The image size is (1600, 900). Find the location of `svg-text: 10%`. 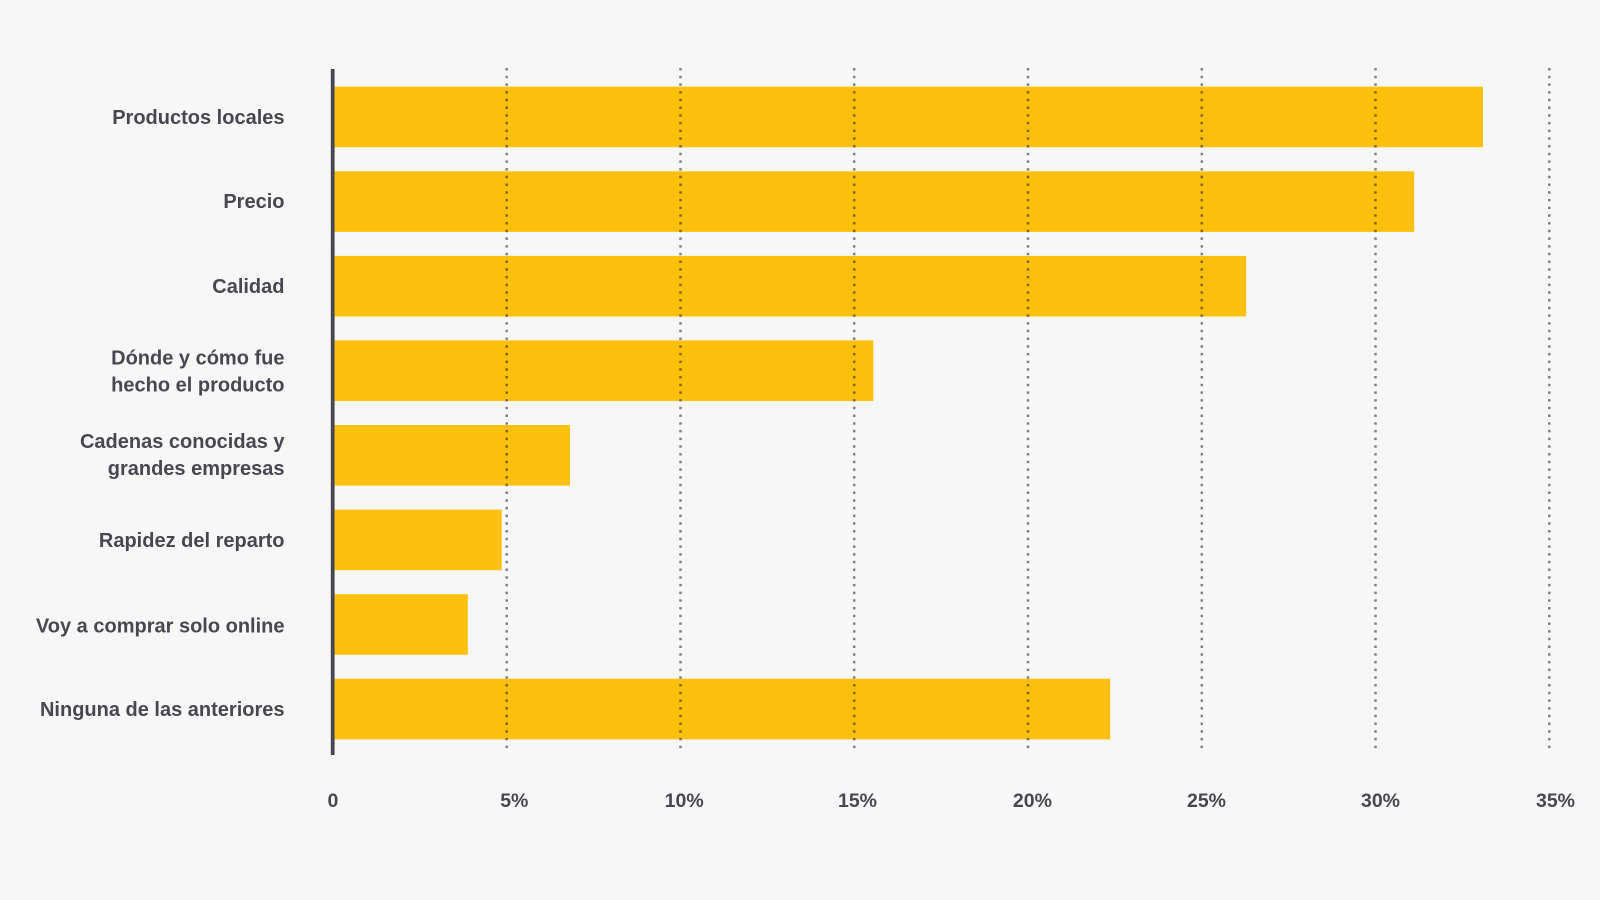

svg-text: 10% is located at coordinates (684, 801).